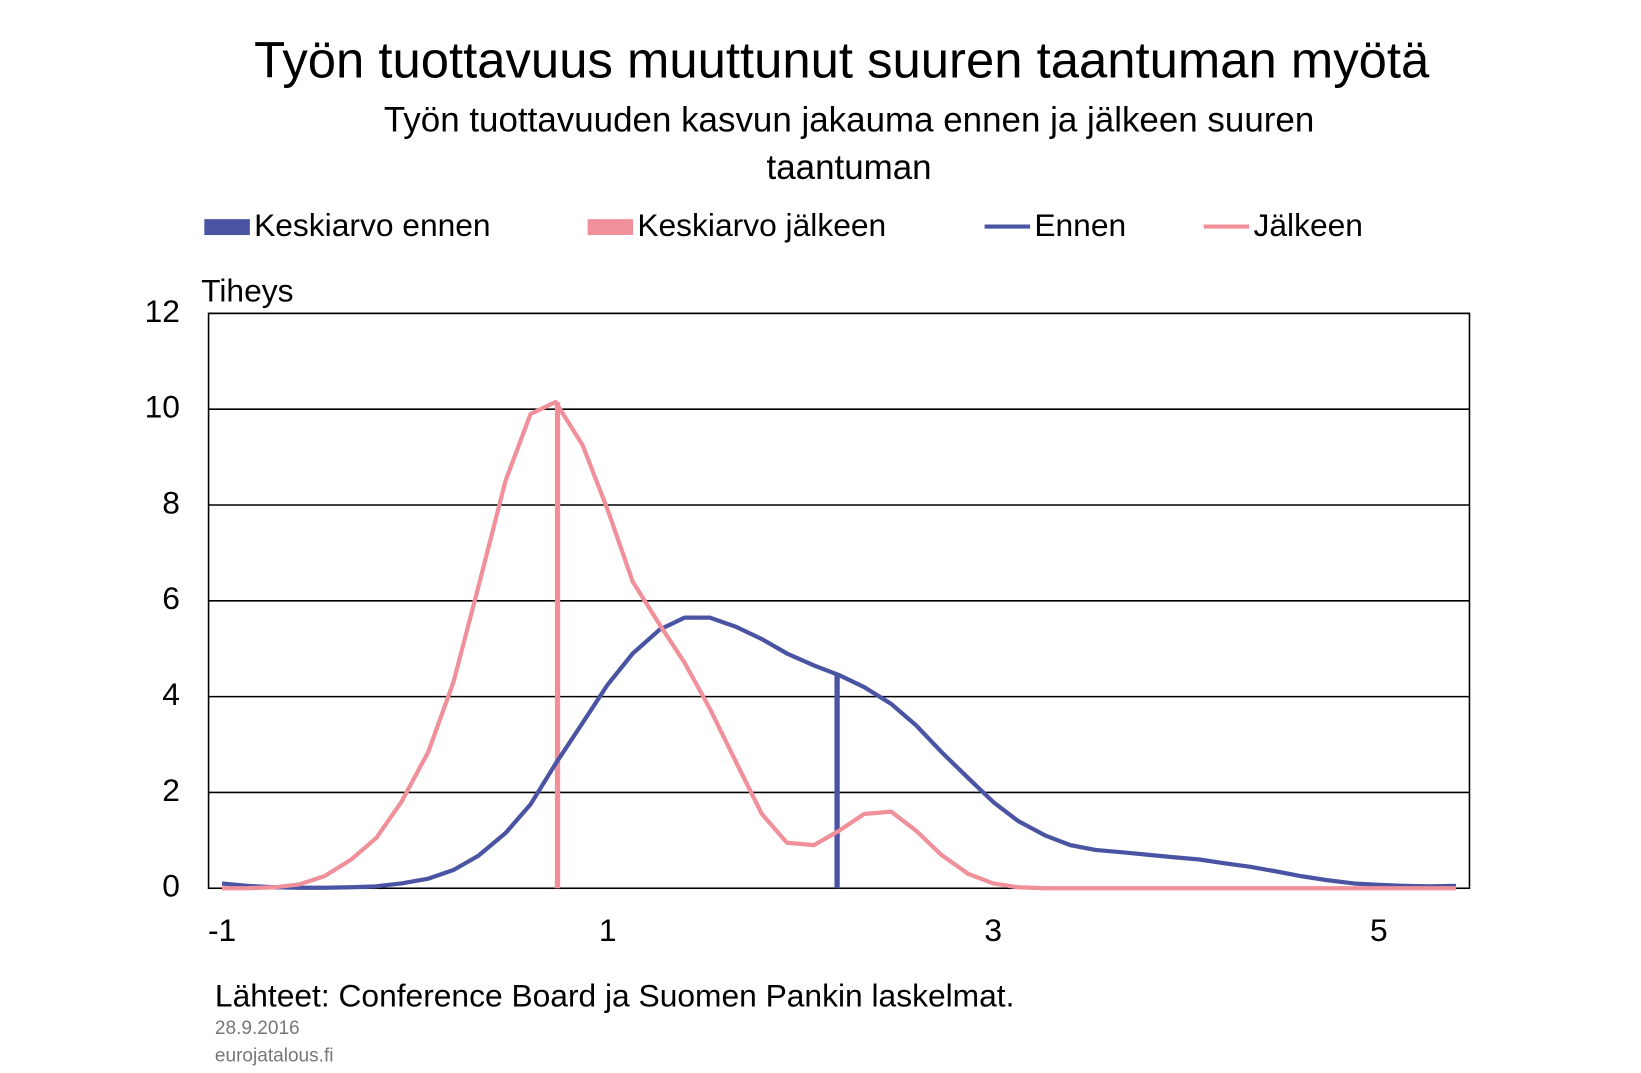 The height and width of the screenshot is (1073, 1641). I want to click on legend-label: Ennen, so click(1080, 225).